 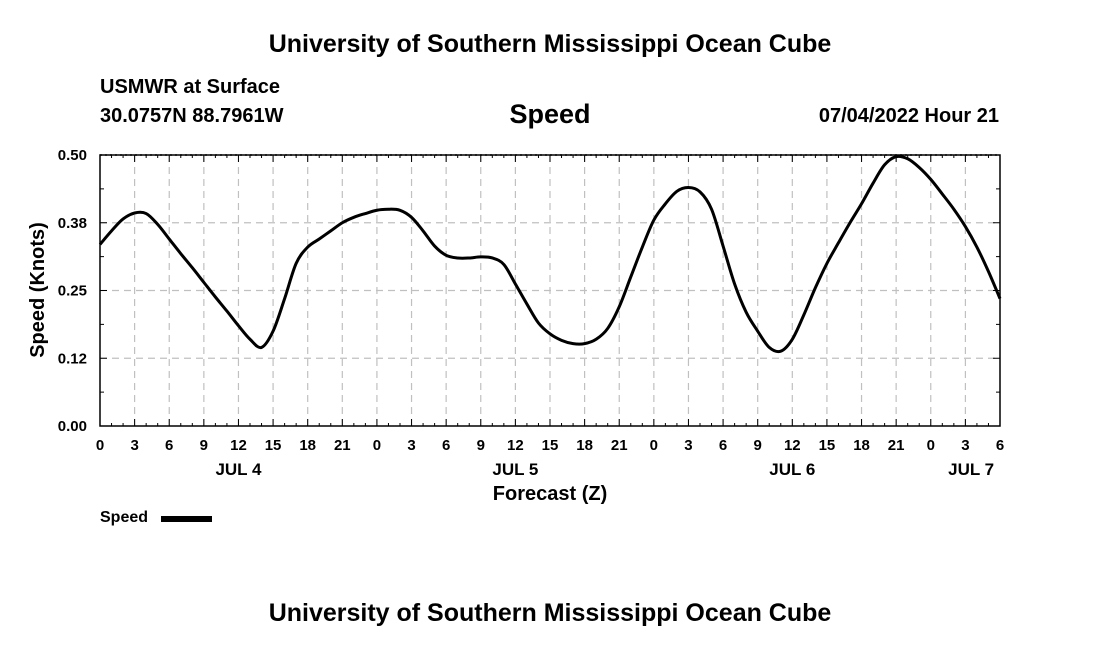 I want to click on legend-label: Speed, so click(x=124, y=517).